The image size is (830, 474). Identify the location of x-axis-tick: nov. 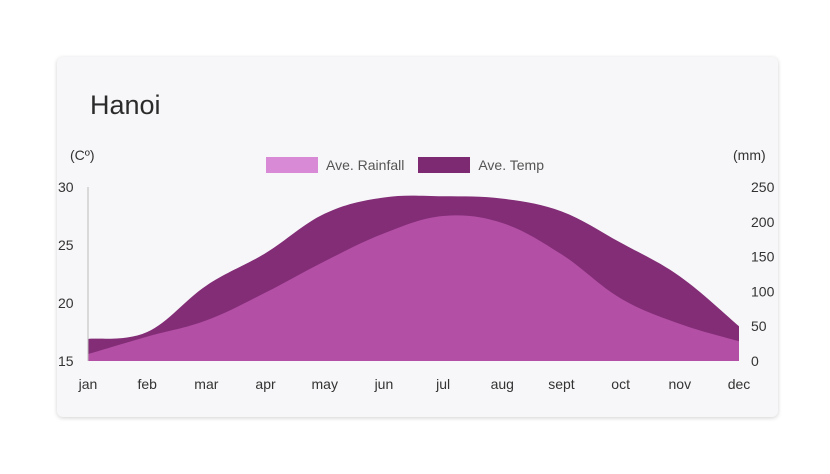
(680, 384).